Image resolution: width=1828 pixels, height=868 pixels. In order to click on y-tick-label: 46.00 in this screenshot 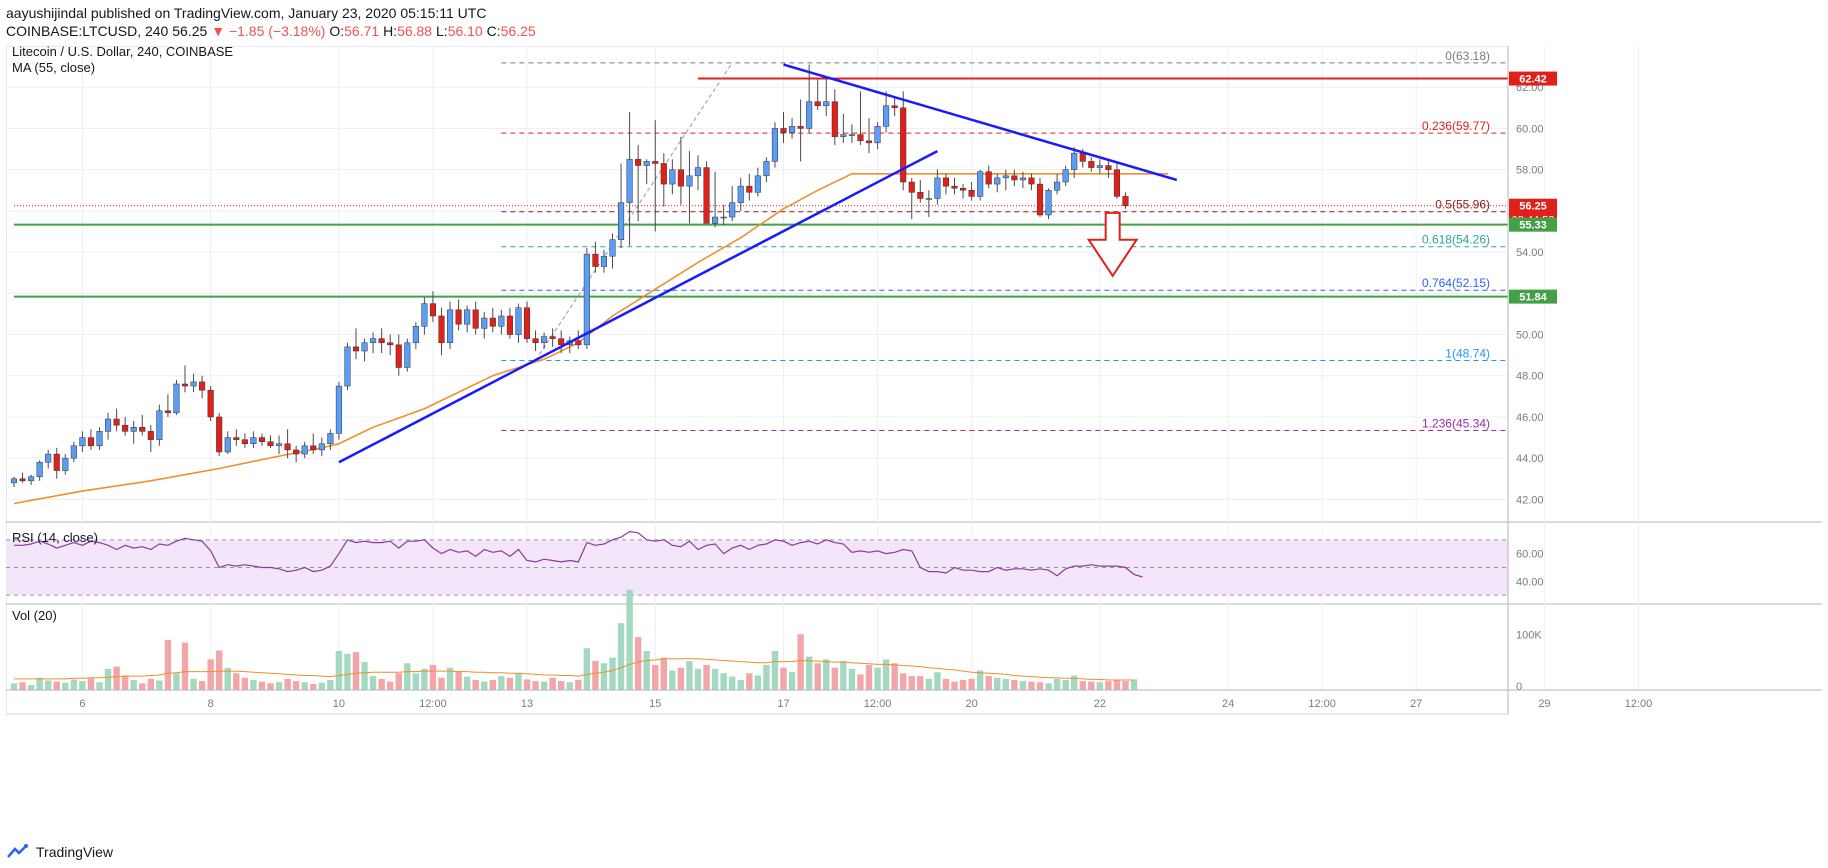, I will do `click(1530, 418)`.